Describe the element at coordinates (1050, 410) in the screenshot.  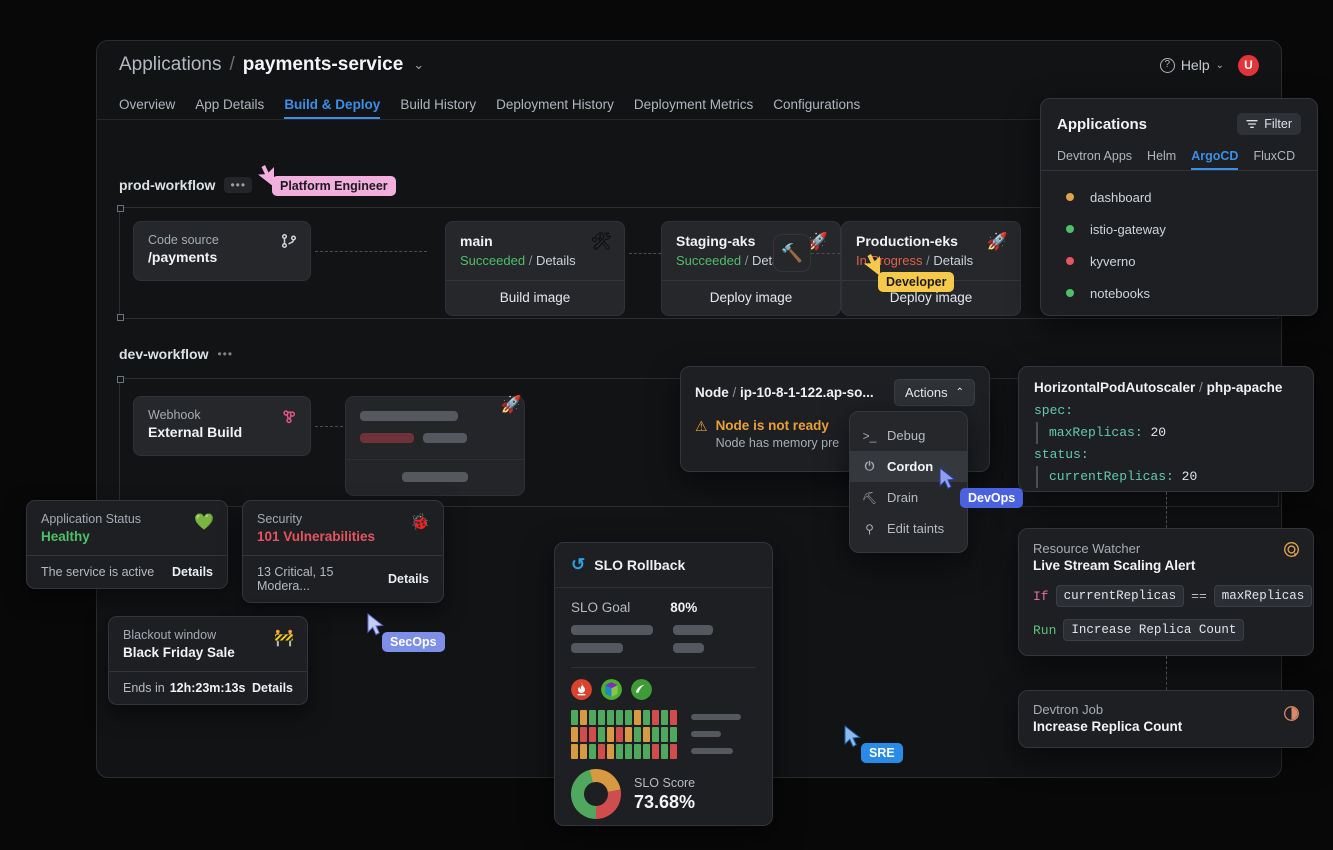
I see `yaml-key: spec` at that location.